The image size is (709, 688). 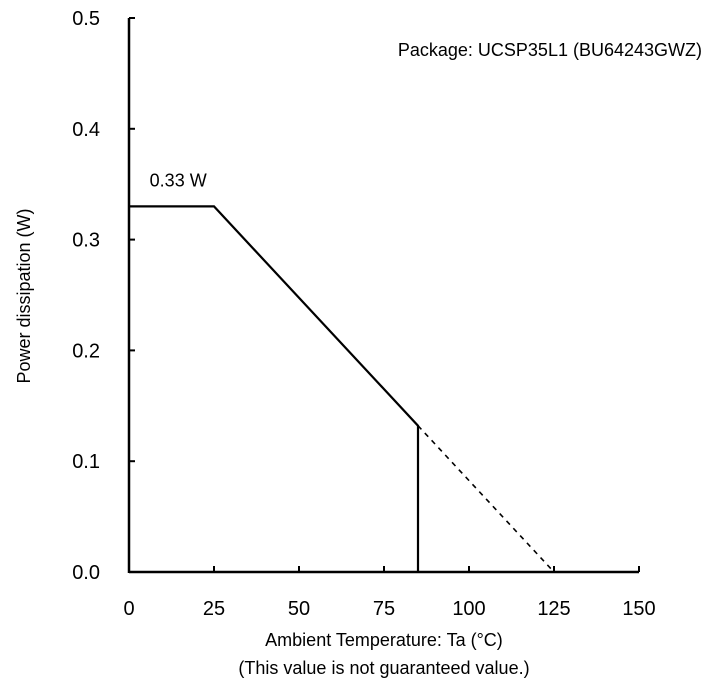 What do you see at coordinates (86, 573) in the screenshot?
I see `y-tick-label: 0.0` at bounding box center [86, 573].